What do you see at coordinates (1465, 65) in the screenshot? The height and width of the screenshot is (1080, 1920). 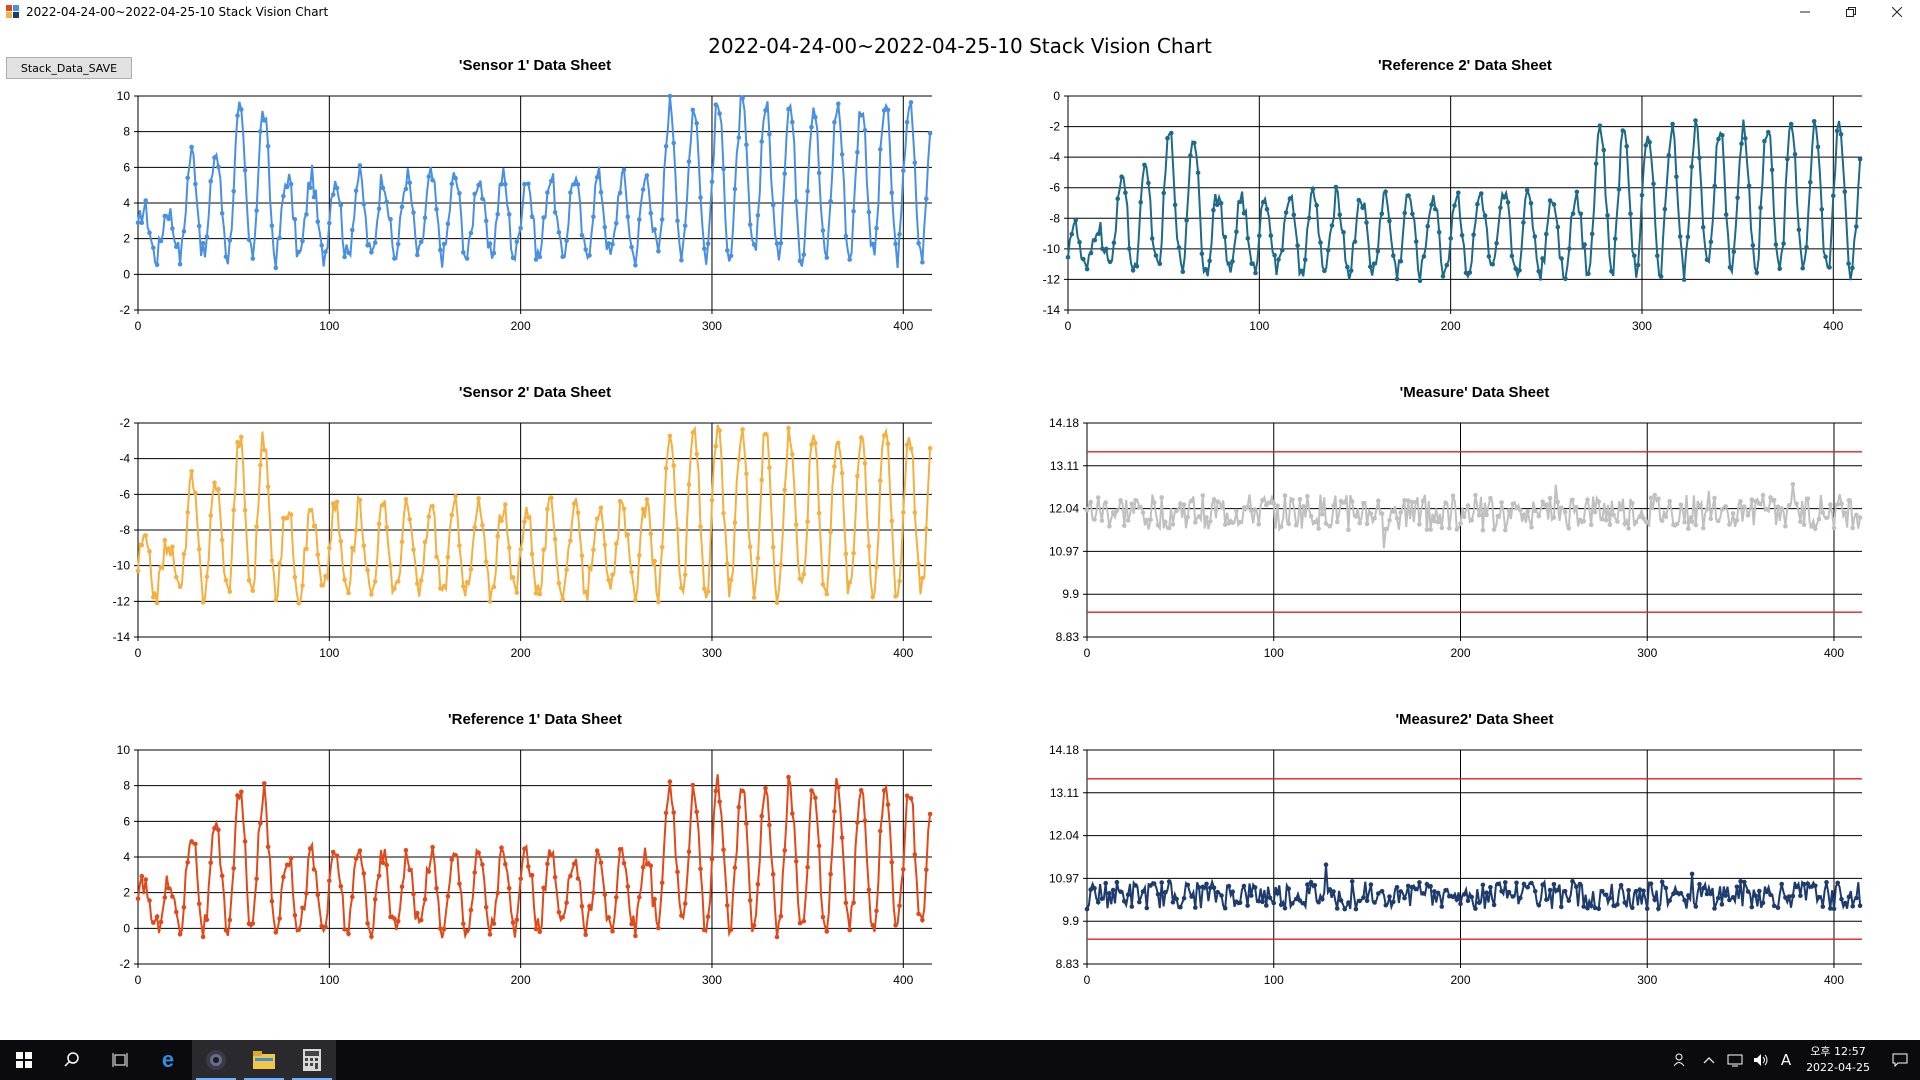 I see `chart-title: 'Reference 2' Data Sheet` at bounding box center [1465, 65].